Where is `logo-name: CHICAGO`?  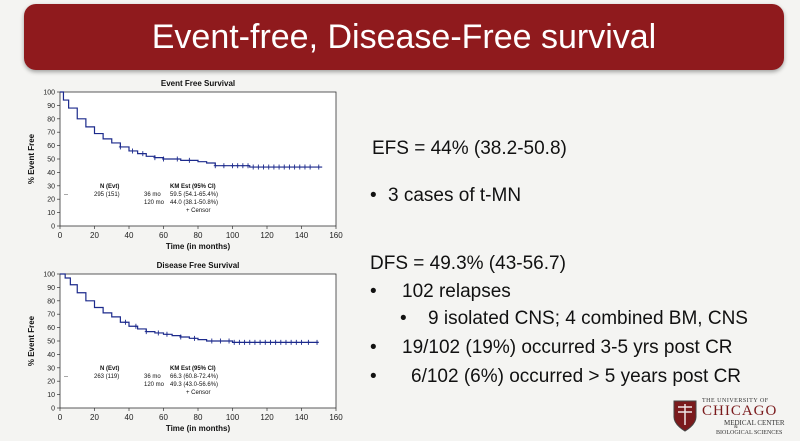 logo-name: CHICAGO is located at coordinates (740, 411).